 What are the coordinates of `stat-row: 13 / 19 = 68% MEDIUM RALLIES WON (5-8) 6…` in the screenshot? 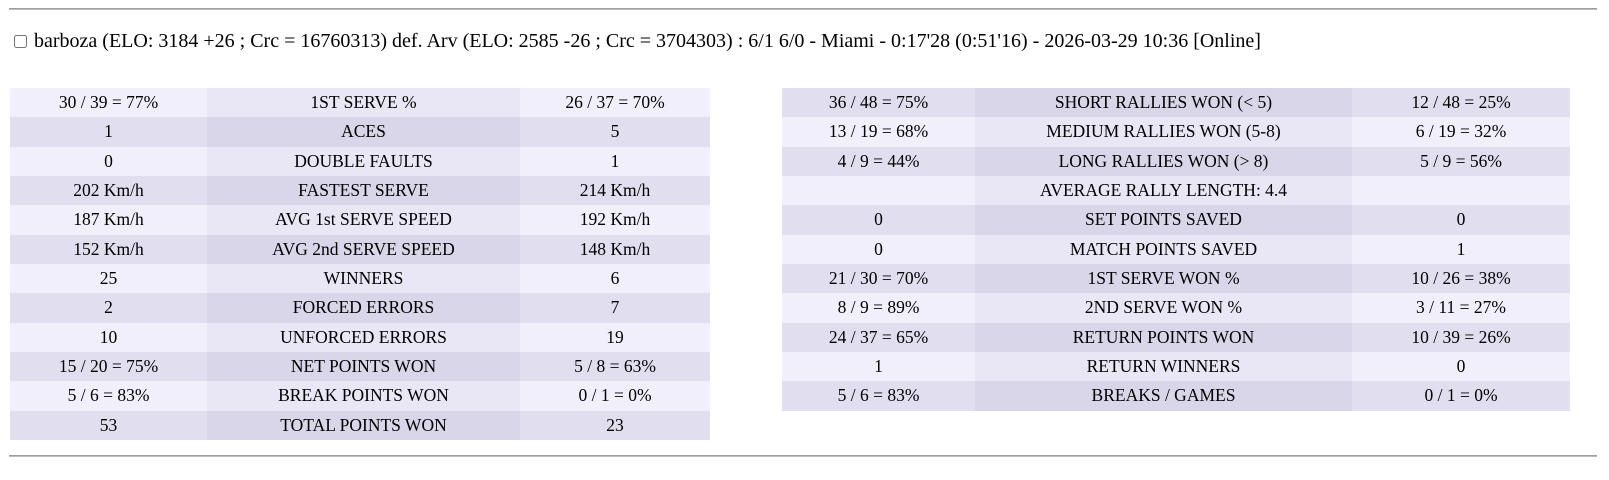 It's located at (1176, 132).